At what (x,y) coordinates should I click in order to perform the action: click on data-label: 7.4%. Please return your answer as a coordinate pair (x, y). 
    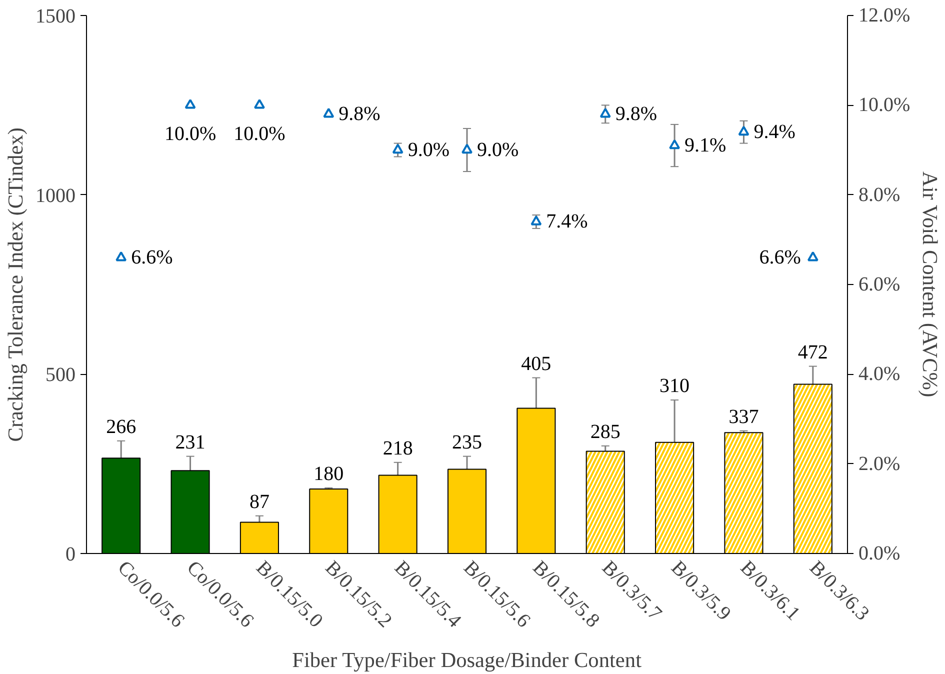
    Looking at the image, I should click on (567, 221).